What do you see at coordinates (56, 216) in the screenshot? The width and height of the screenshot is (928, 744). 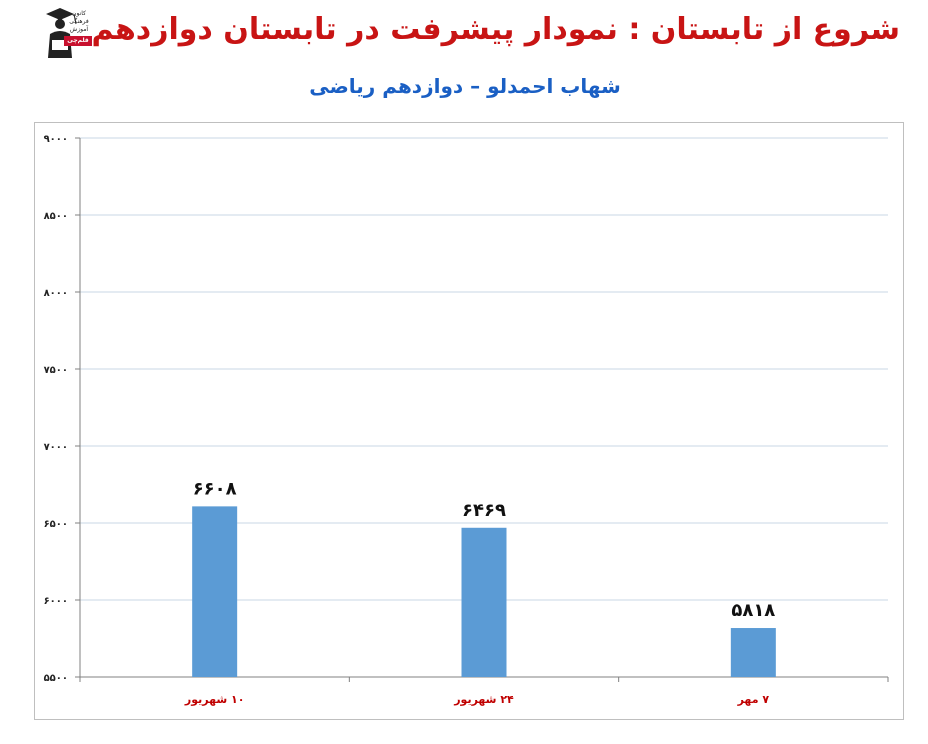 I see `y-tick-label: ۸۵۰۰` at bounding box center [56, 216].